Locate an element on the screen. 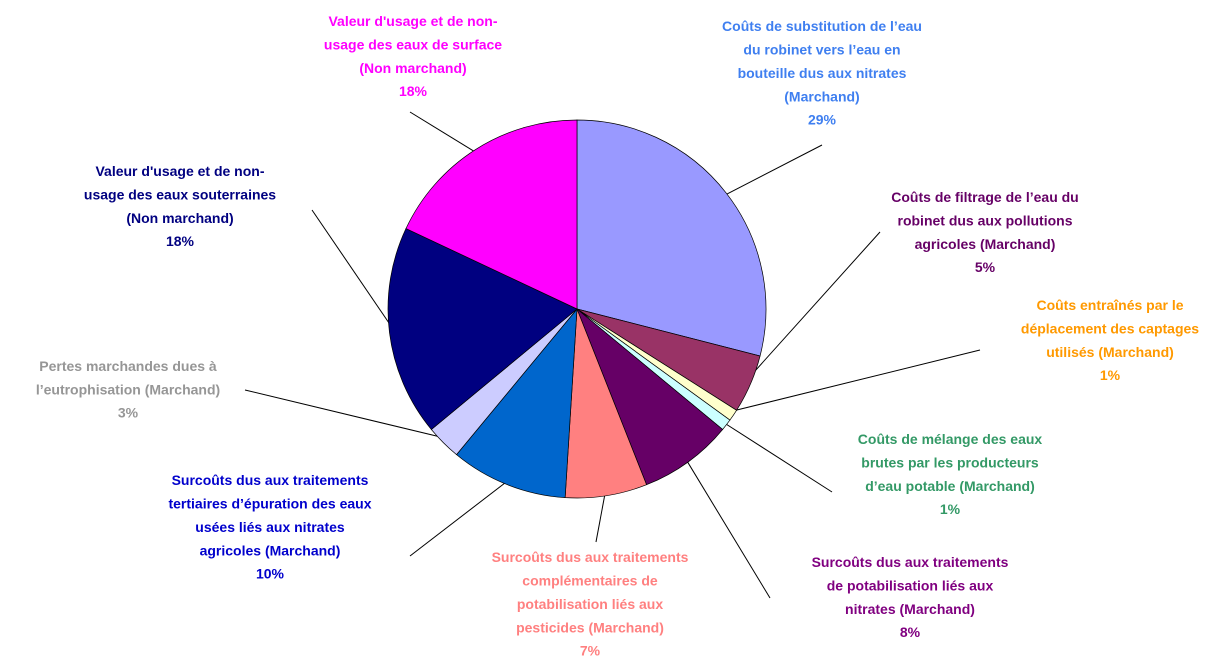  value-label: 3% is located at coordinates (128, 413).